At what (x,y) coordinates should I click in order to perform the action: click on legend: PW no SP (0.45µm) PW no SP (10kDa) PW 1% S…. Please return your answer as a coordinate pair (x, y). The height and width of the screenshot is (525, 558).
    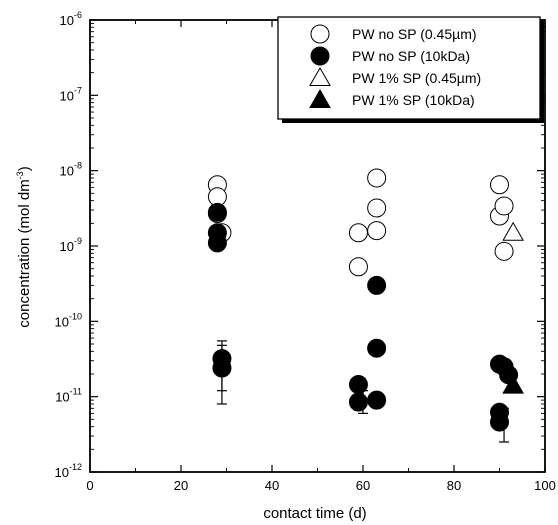
    Looking at the image, I should click on (410, 69).